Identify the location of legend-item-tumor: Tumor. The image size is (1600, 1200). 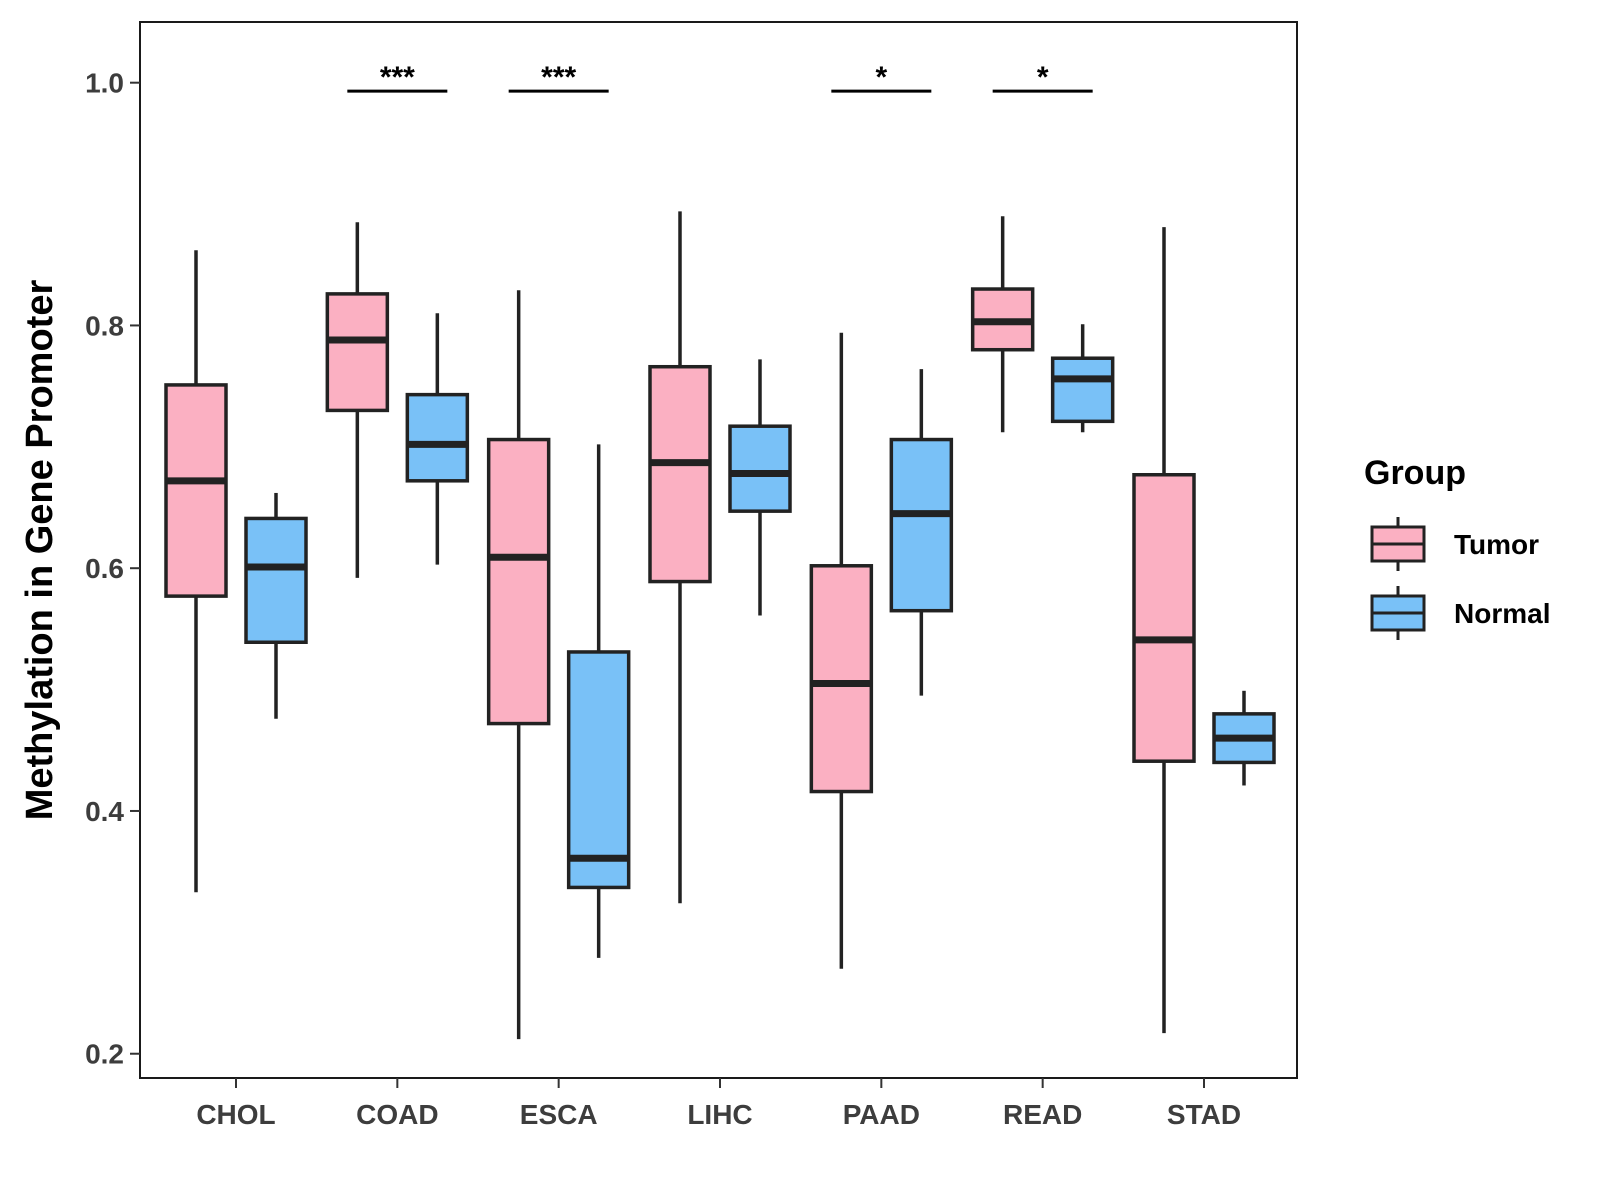
(1454, 544).